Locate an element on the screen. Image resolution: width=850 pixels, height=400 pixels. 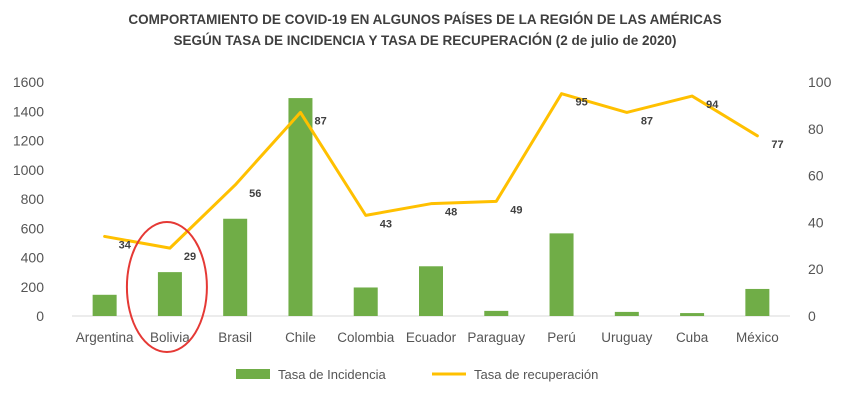
y-left-tick-label: 0 is located at coordinates (40, 316).